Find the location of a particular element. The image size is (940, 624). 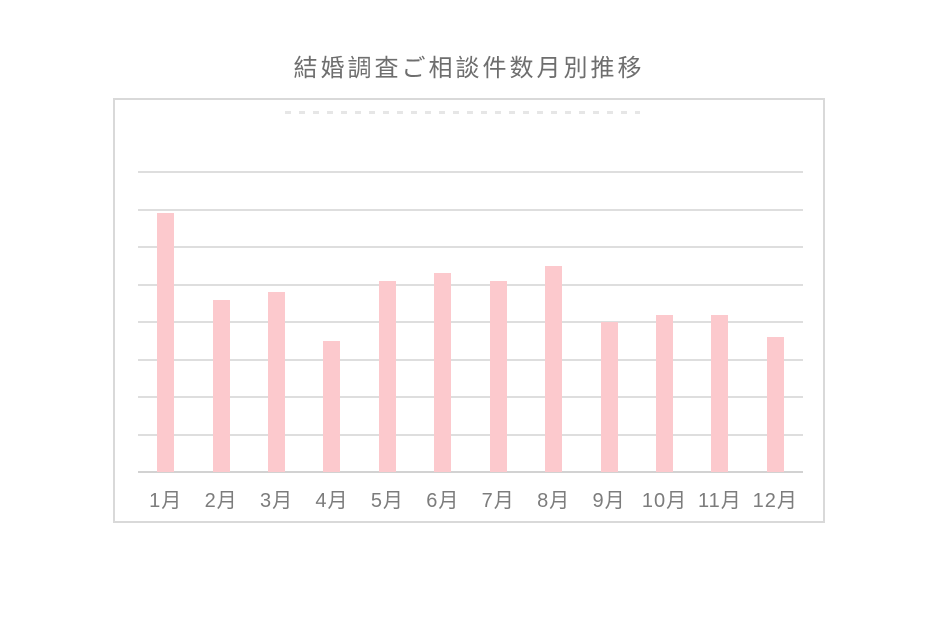

x-axis-label-1月: 1月 is located at coordinates (166, 501).